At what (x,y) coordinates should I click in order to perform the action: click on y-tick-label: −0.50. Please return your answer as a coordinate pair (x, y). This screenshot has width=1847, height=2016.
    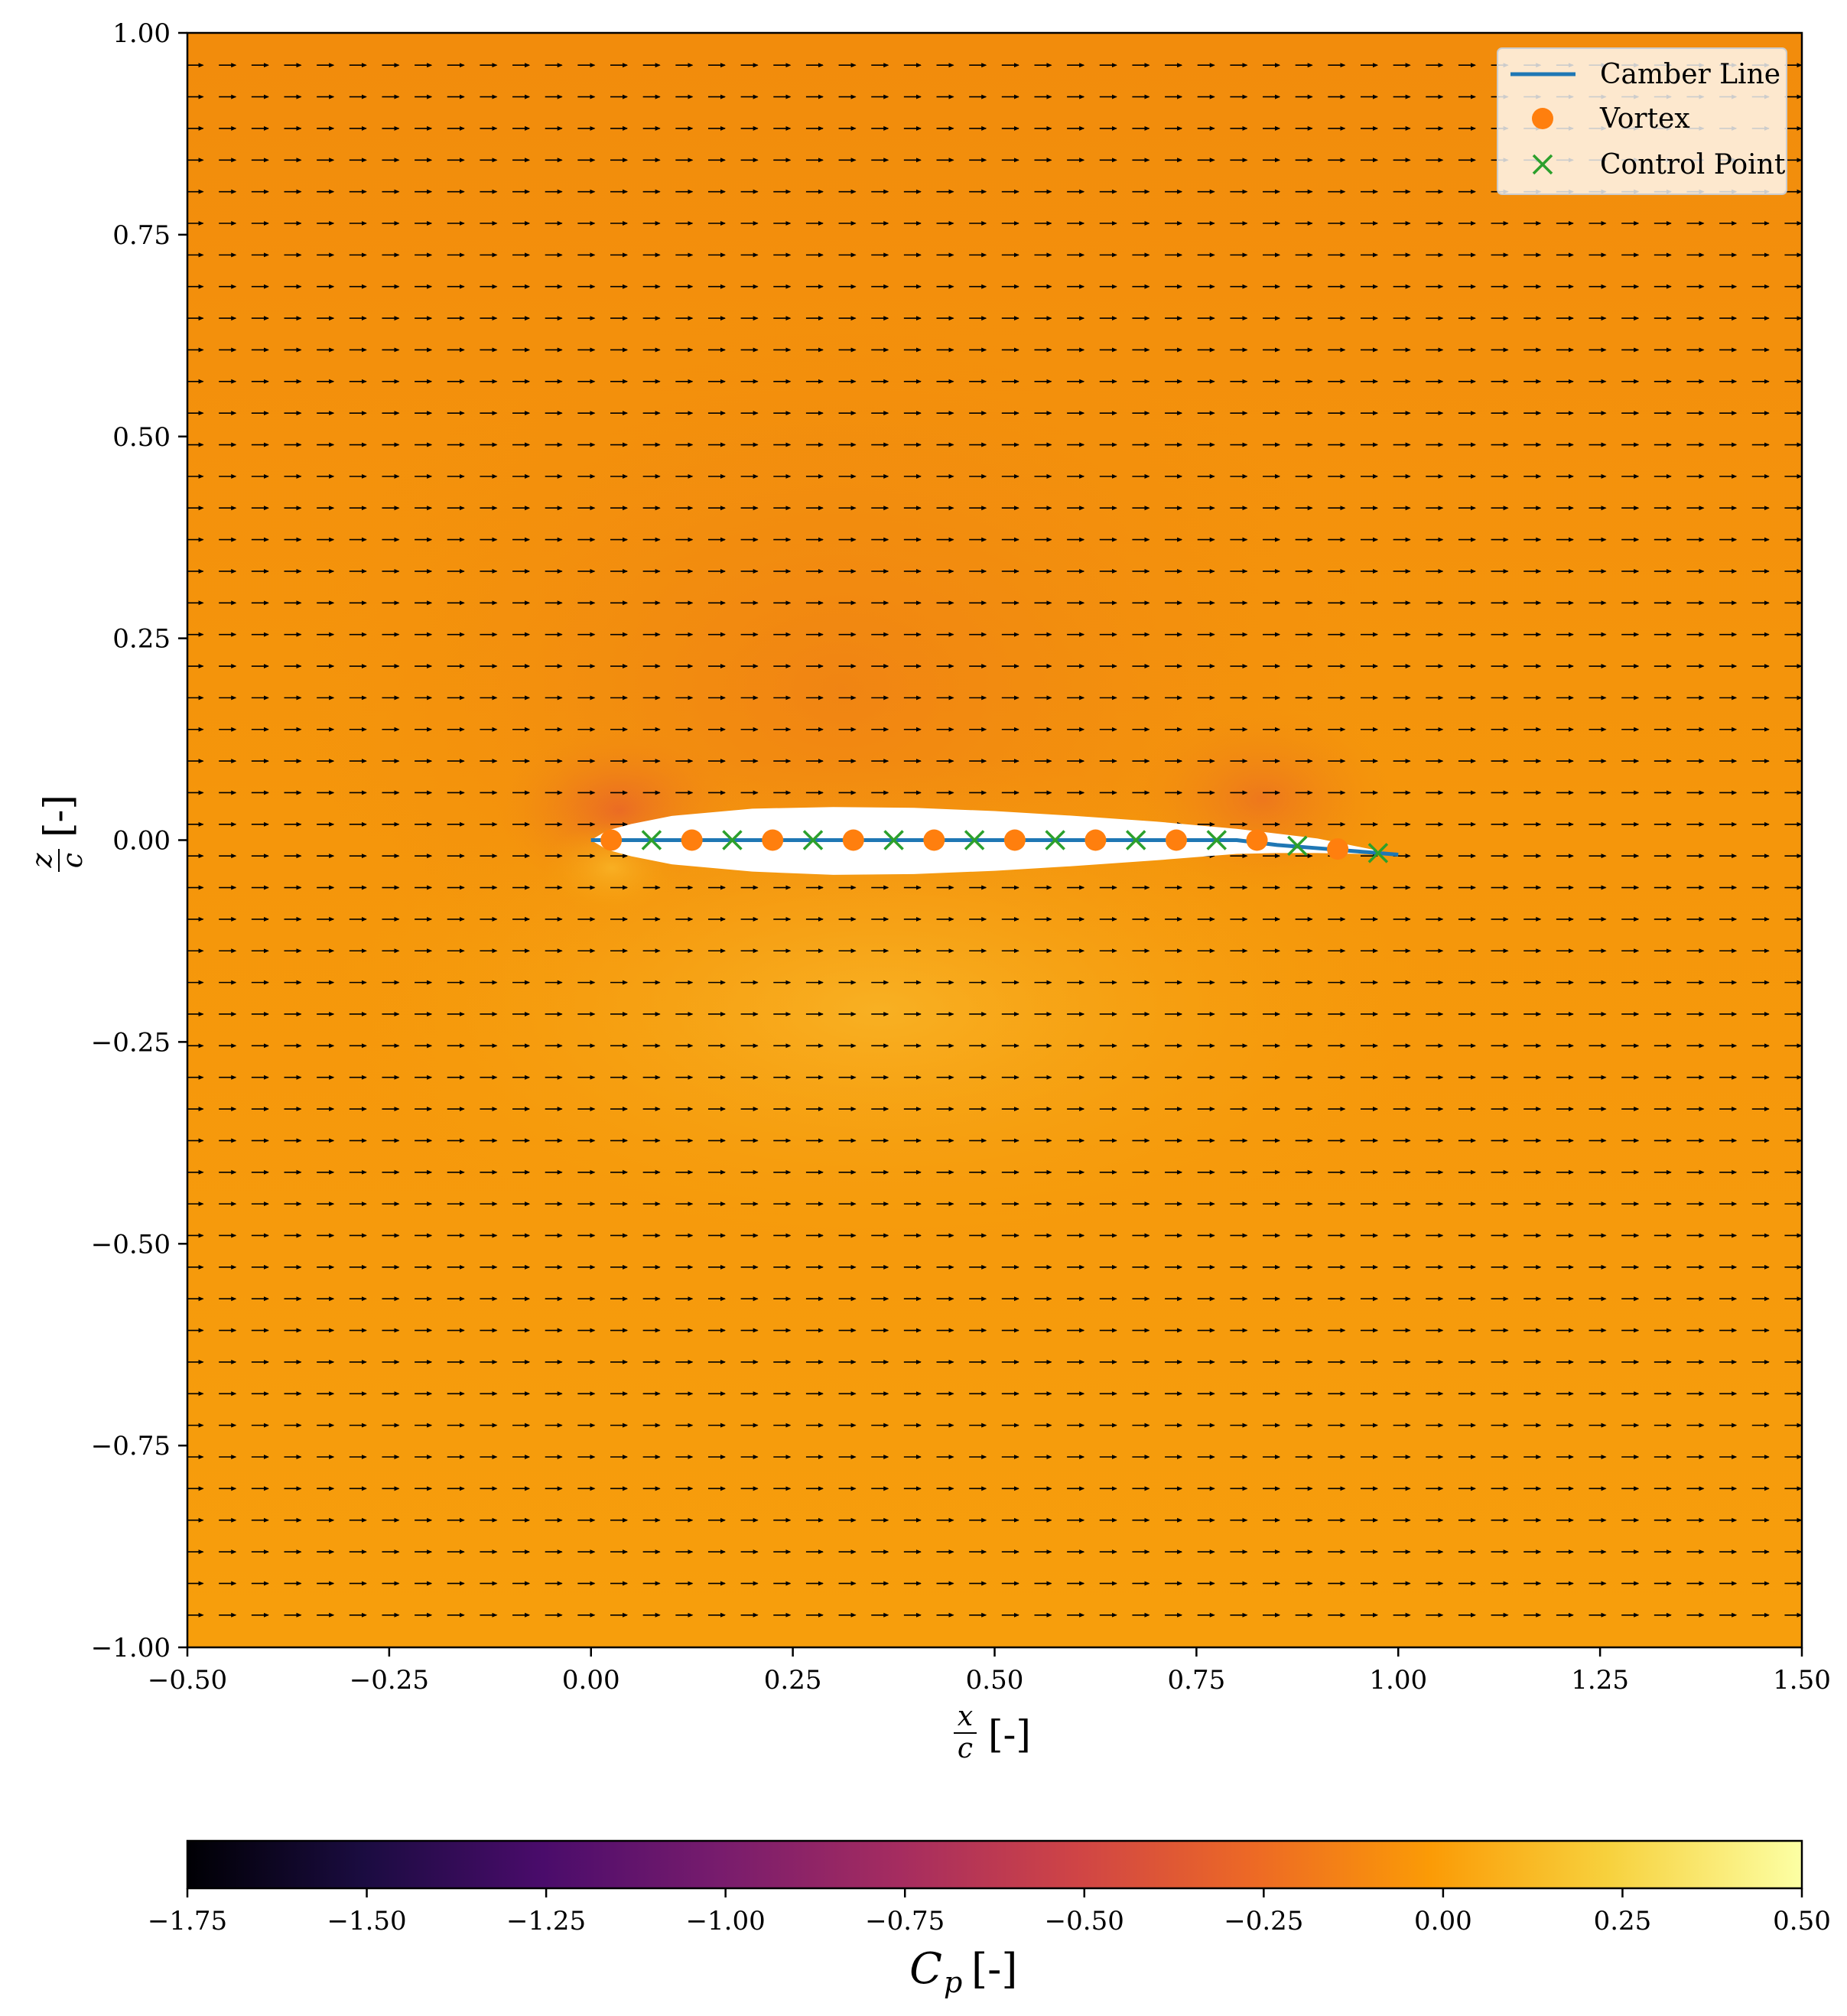
    Looking at the image, I should click on (131, 1244).